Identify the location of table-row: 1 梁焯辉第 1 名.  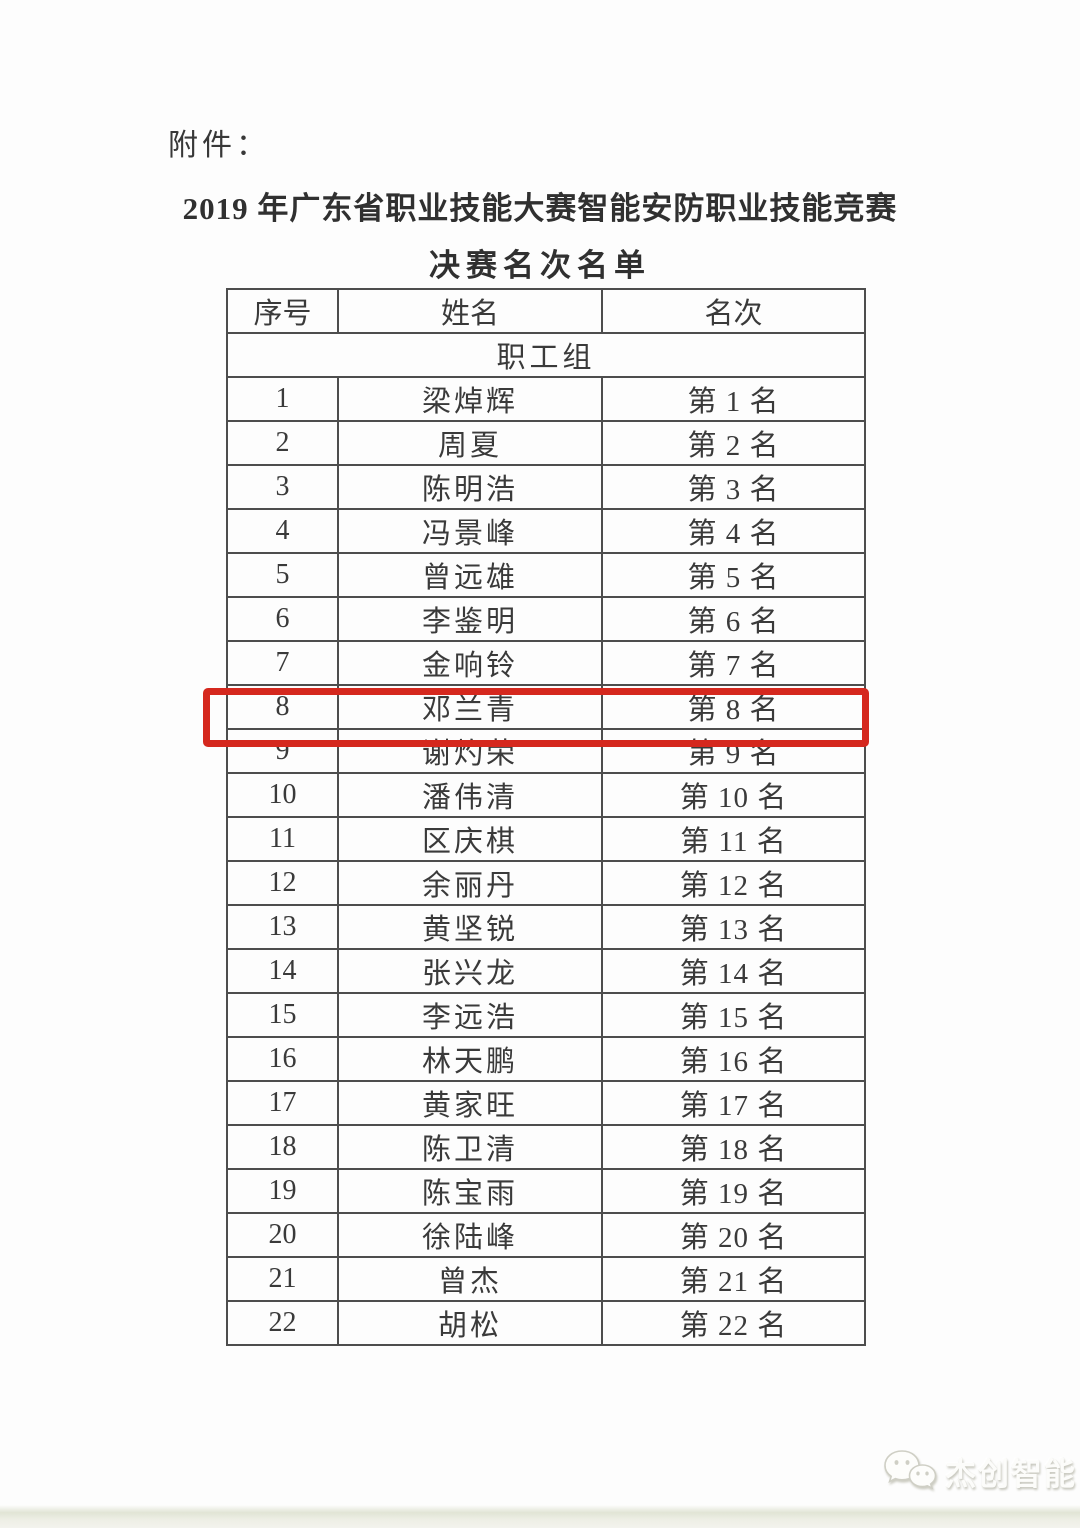
(546, 399).